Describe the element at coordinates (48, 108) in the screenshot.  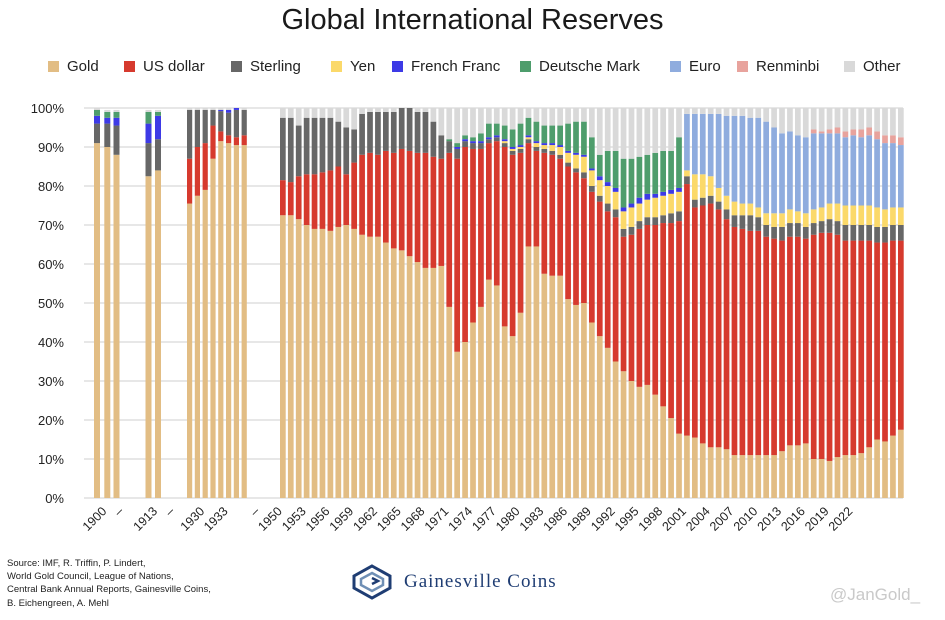
I see `y-tick-label: 100%` at that location.